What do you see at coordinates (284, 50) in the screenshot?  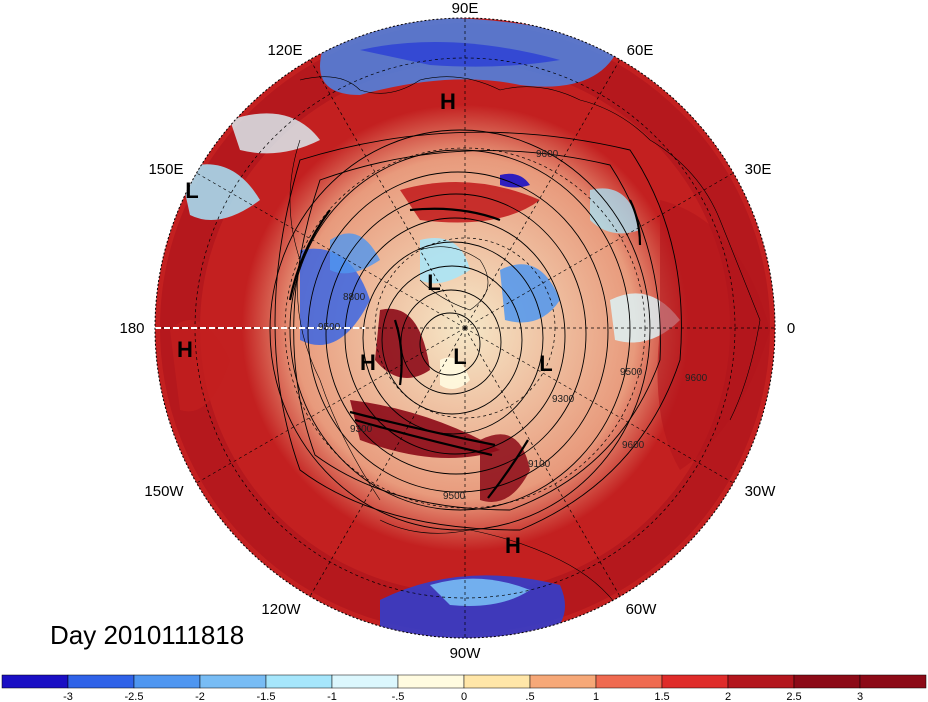 I see `lon-label-120e: 120E` at bounding box center [284, 50].